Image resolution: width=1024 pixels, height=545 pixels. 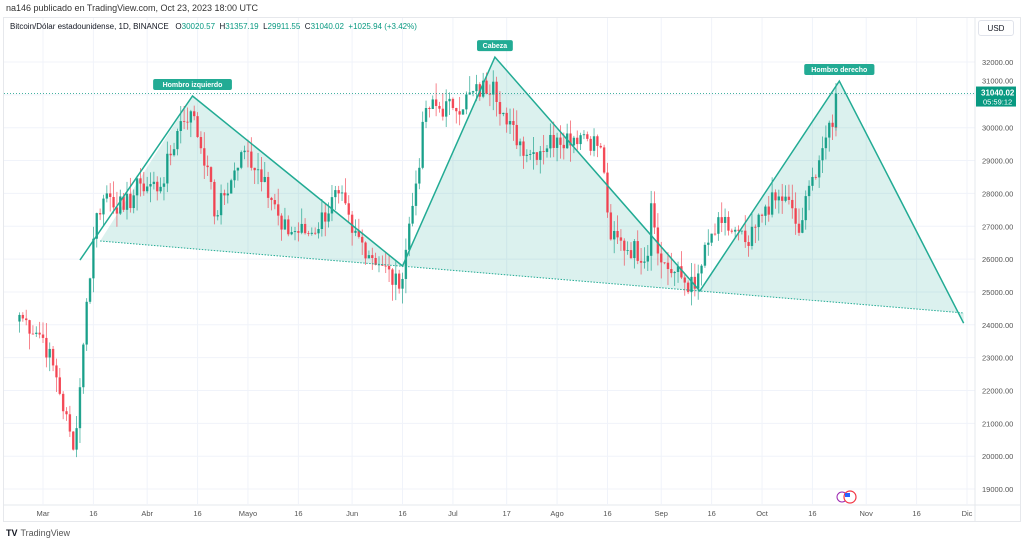 What do you see at coordinates (967, 513) in the screenshot?
I see `time-tick-label: Dic` at bounding box center [967, 513].